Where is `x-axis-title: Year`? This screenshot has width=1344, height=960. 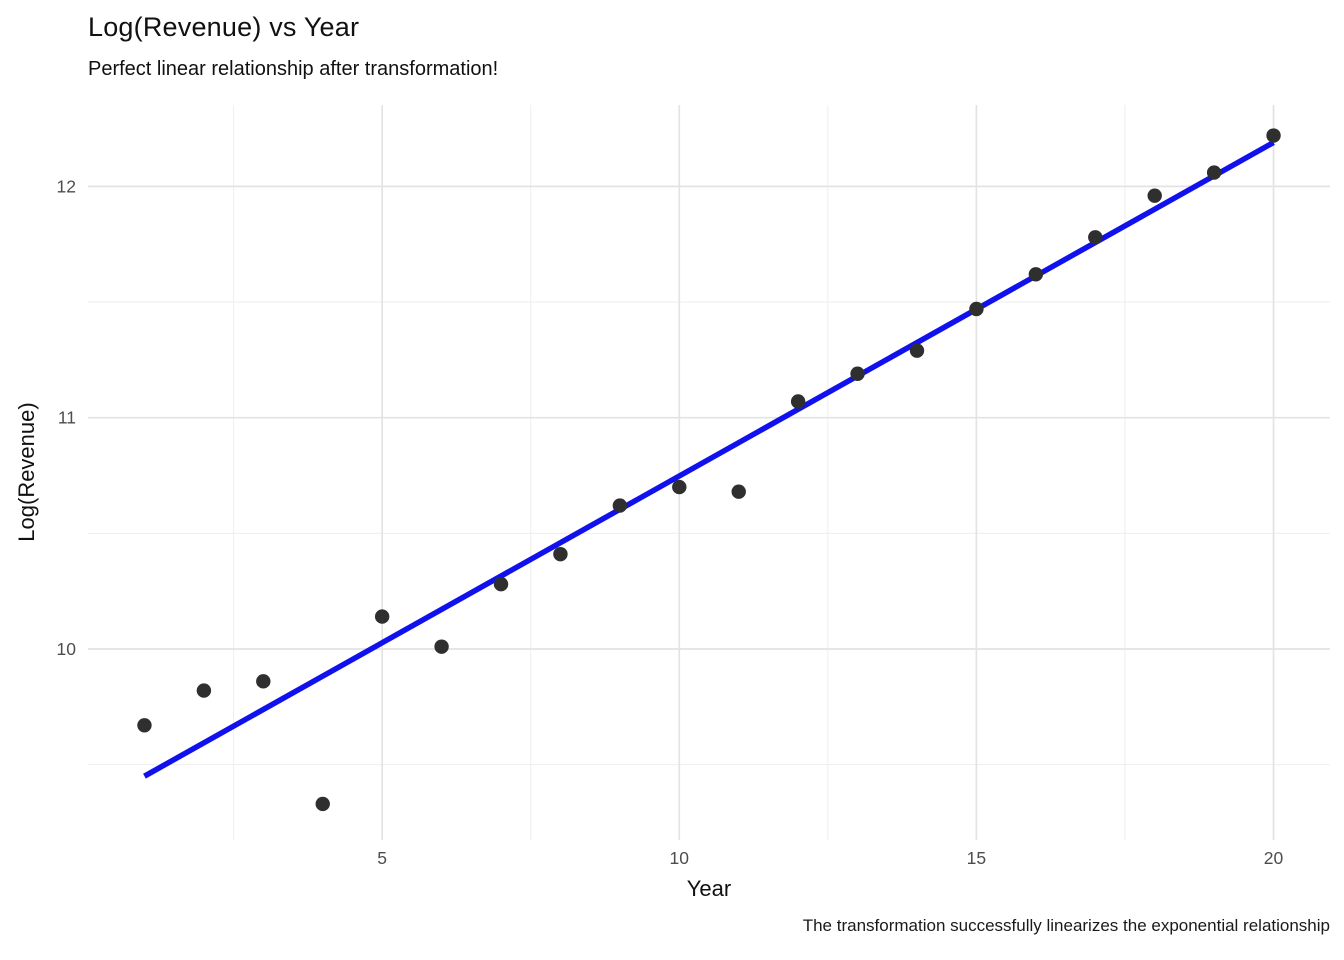 x-axis-title: Year is located at coordinates (709, 888).